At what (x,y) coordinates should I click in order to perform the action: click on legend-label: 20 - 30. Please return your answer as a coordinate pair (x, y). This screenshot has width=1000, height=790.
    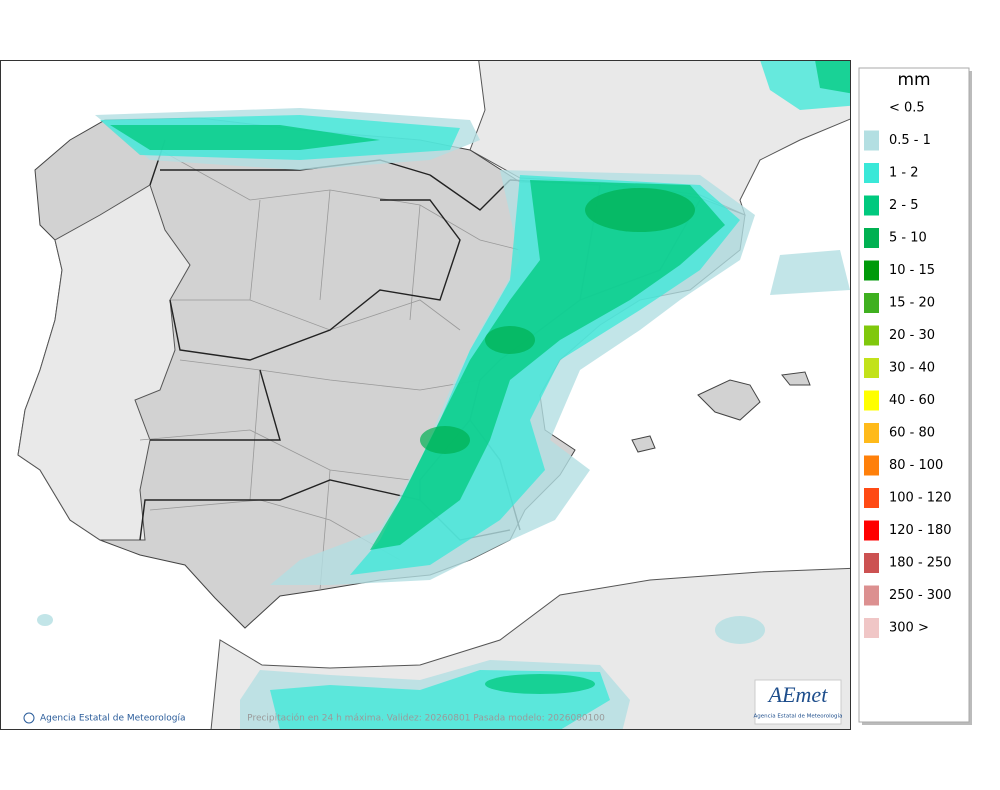
    Looking at the image, I should click on (912, 335).